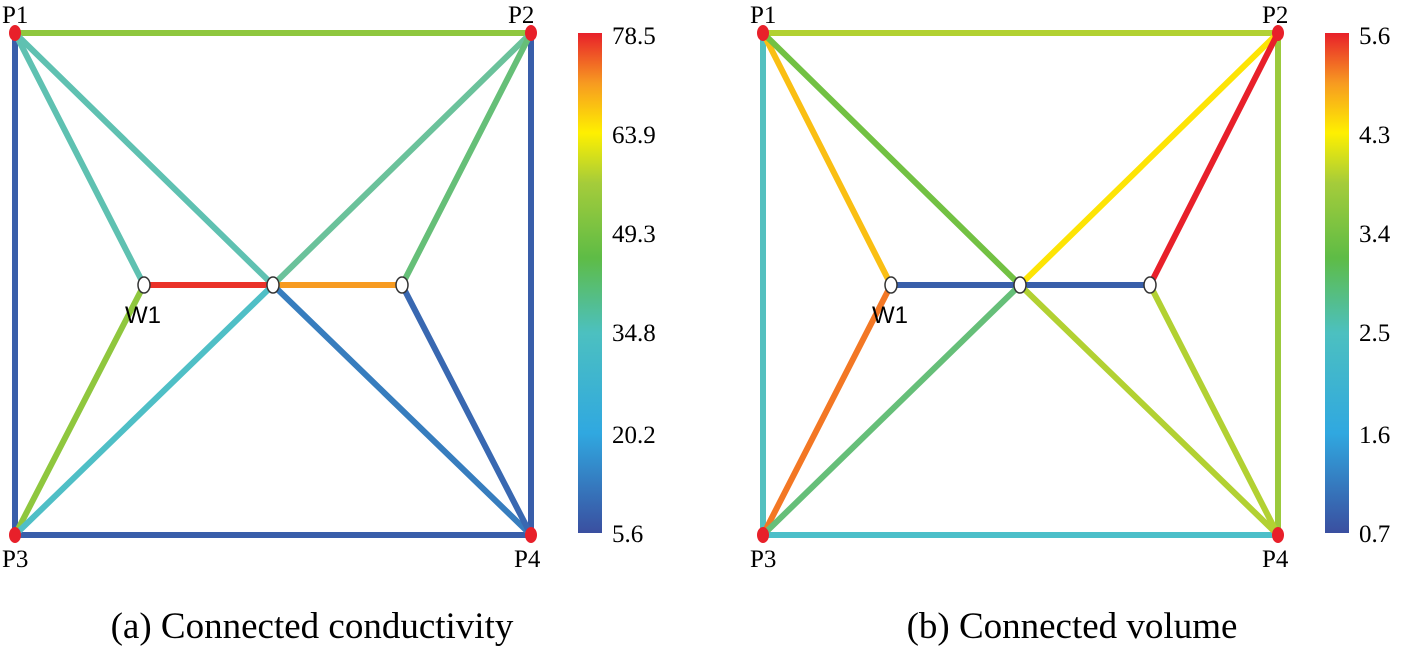 This screenshot has width=1405, height=653. What do you see at coordinates (1072, 626) in the screenshot?
I see `caption-b: (b) Connected volume` at bounding box center [1072, 626].